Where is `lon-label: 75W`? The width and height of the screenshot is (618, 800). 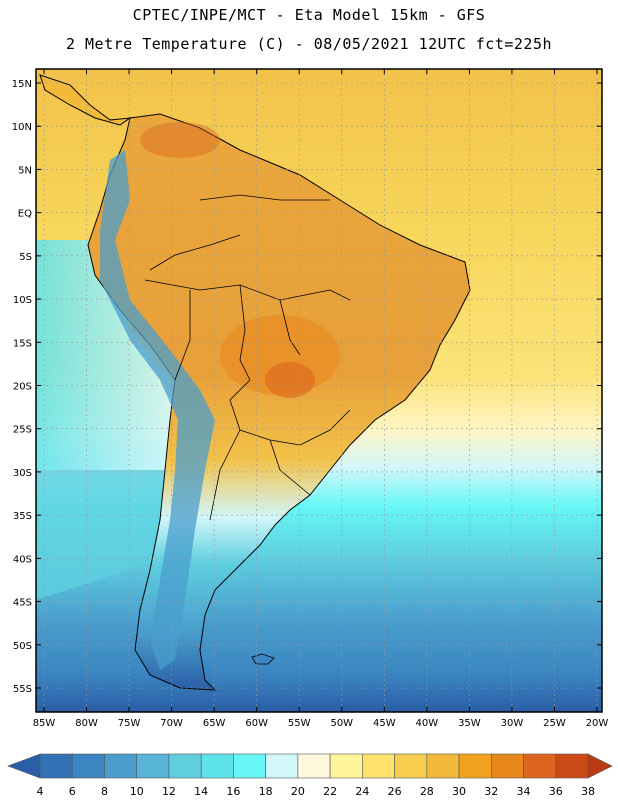 lon-label: 75W is located at coordinates (129, 723).